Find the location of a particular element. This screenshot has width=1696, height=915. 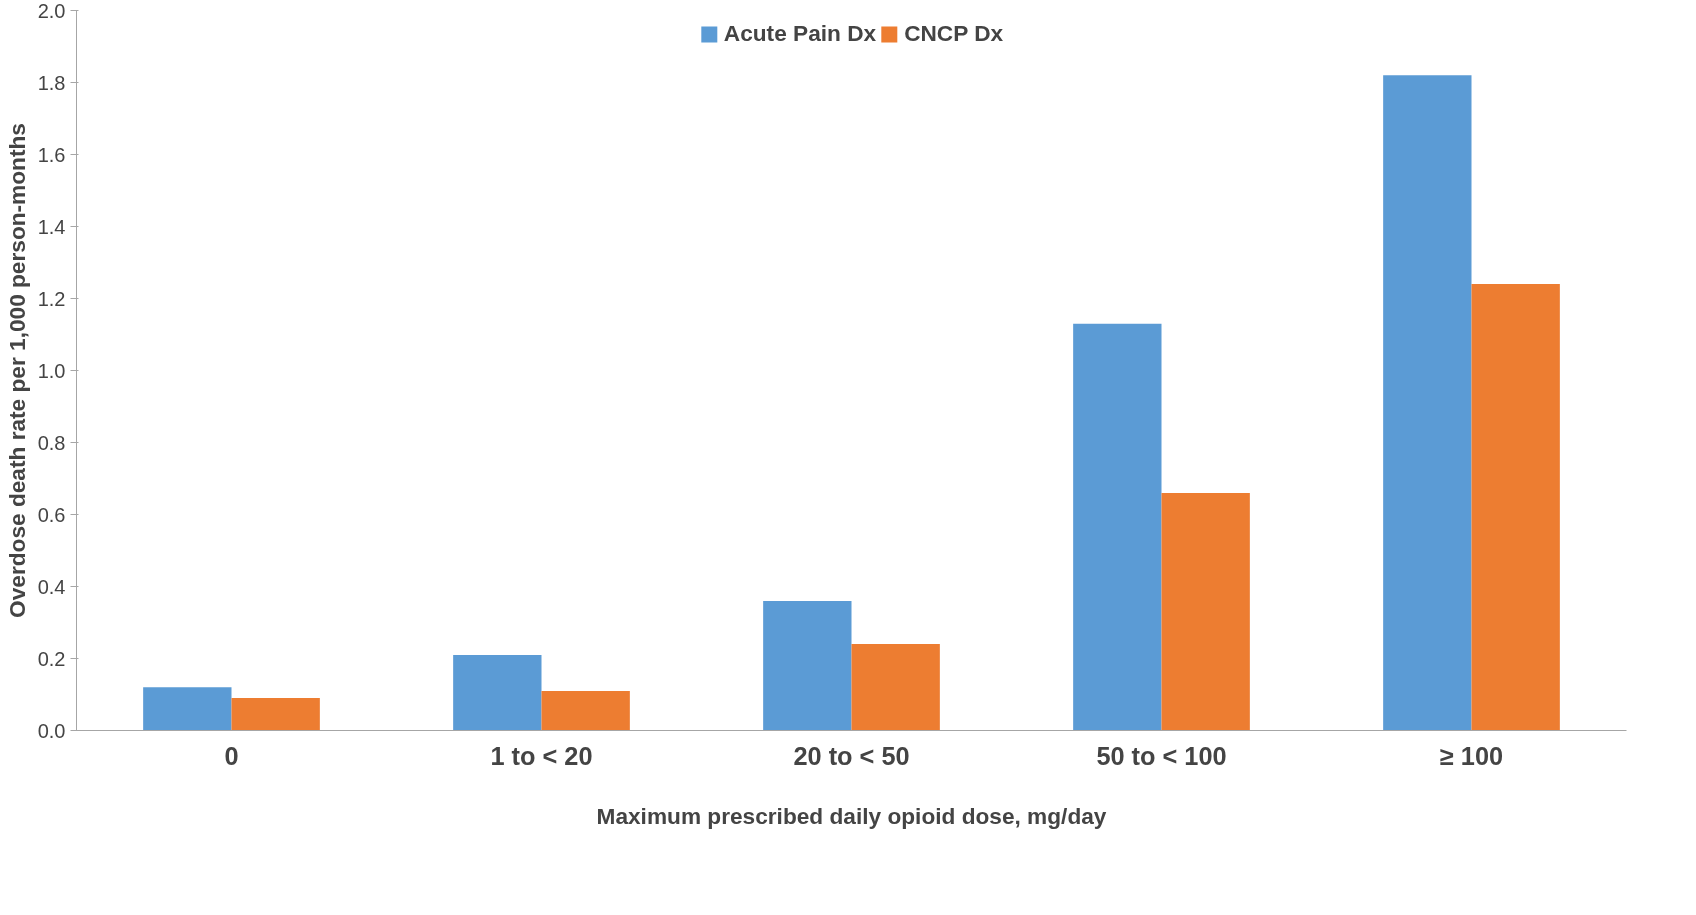

y-tick-label: 0.6 is located at coordinates (51, 514).